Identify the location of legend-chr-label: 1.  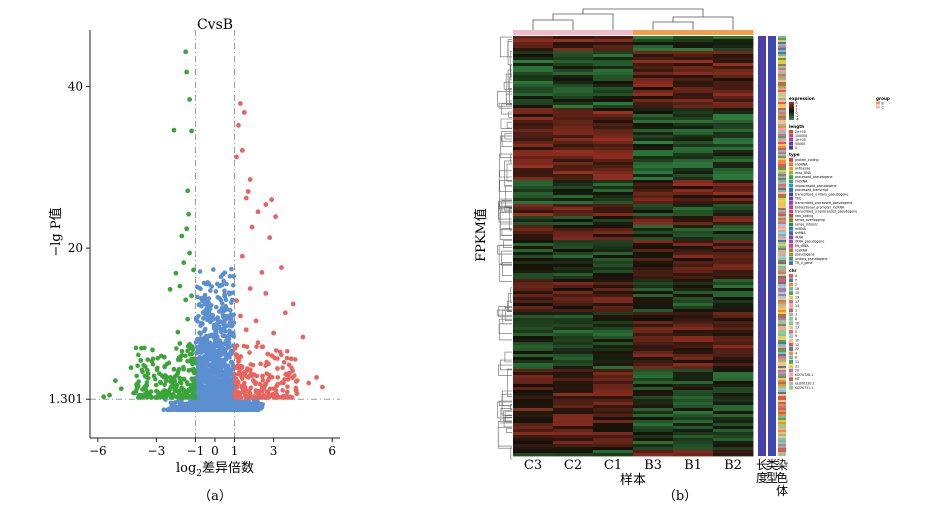
(796, 310).